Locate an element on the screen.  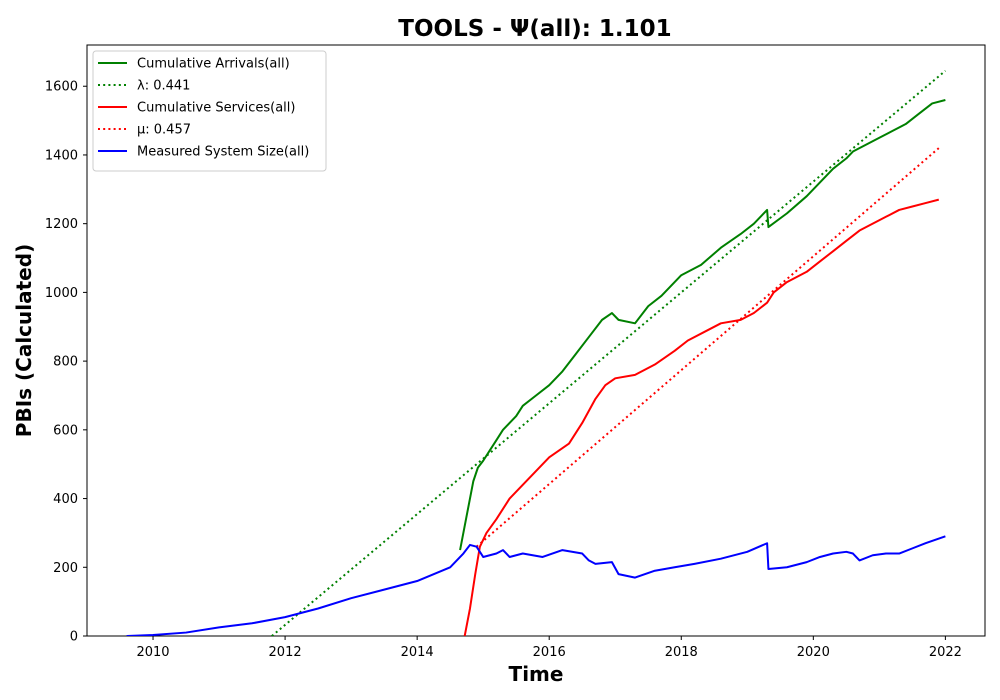
y-tick-label: 800 is located at coordinates (65, 362).